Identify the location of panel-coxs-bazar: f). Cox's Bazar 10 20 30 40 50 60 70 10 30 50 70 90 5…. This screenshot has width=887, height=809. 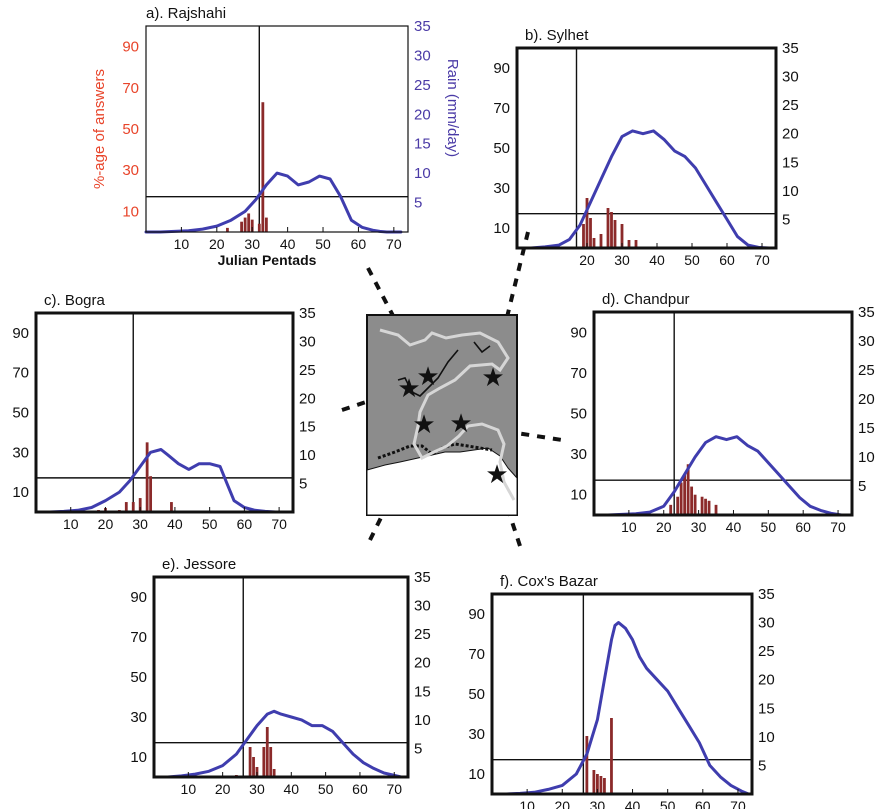
(621, 691).